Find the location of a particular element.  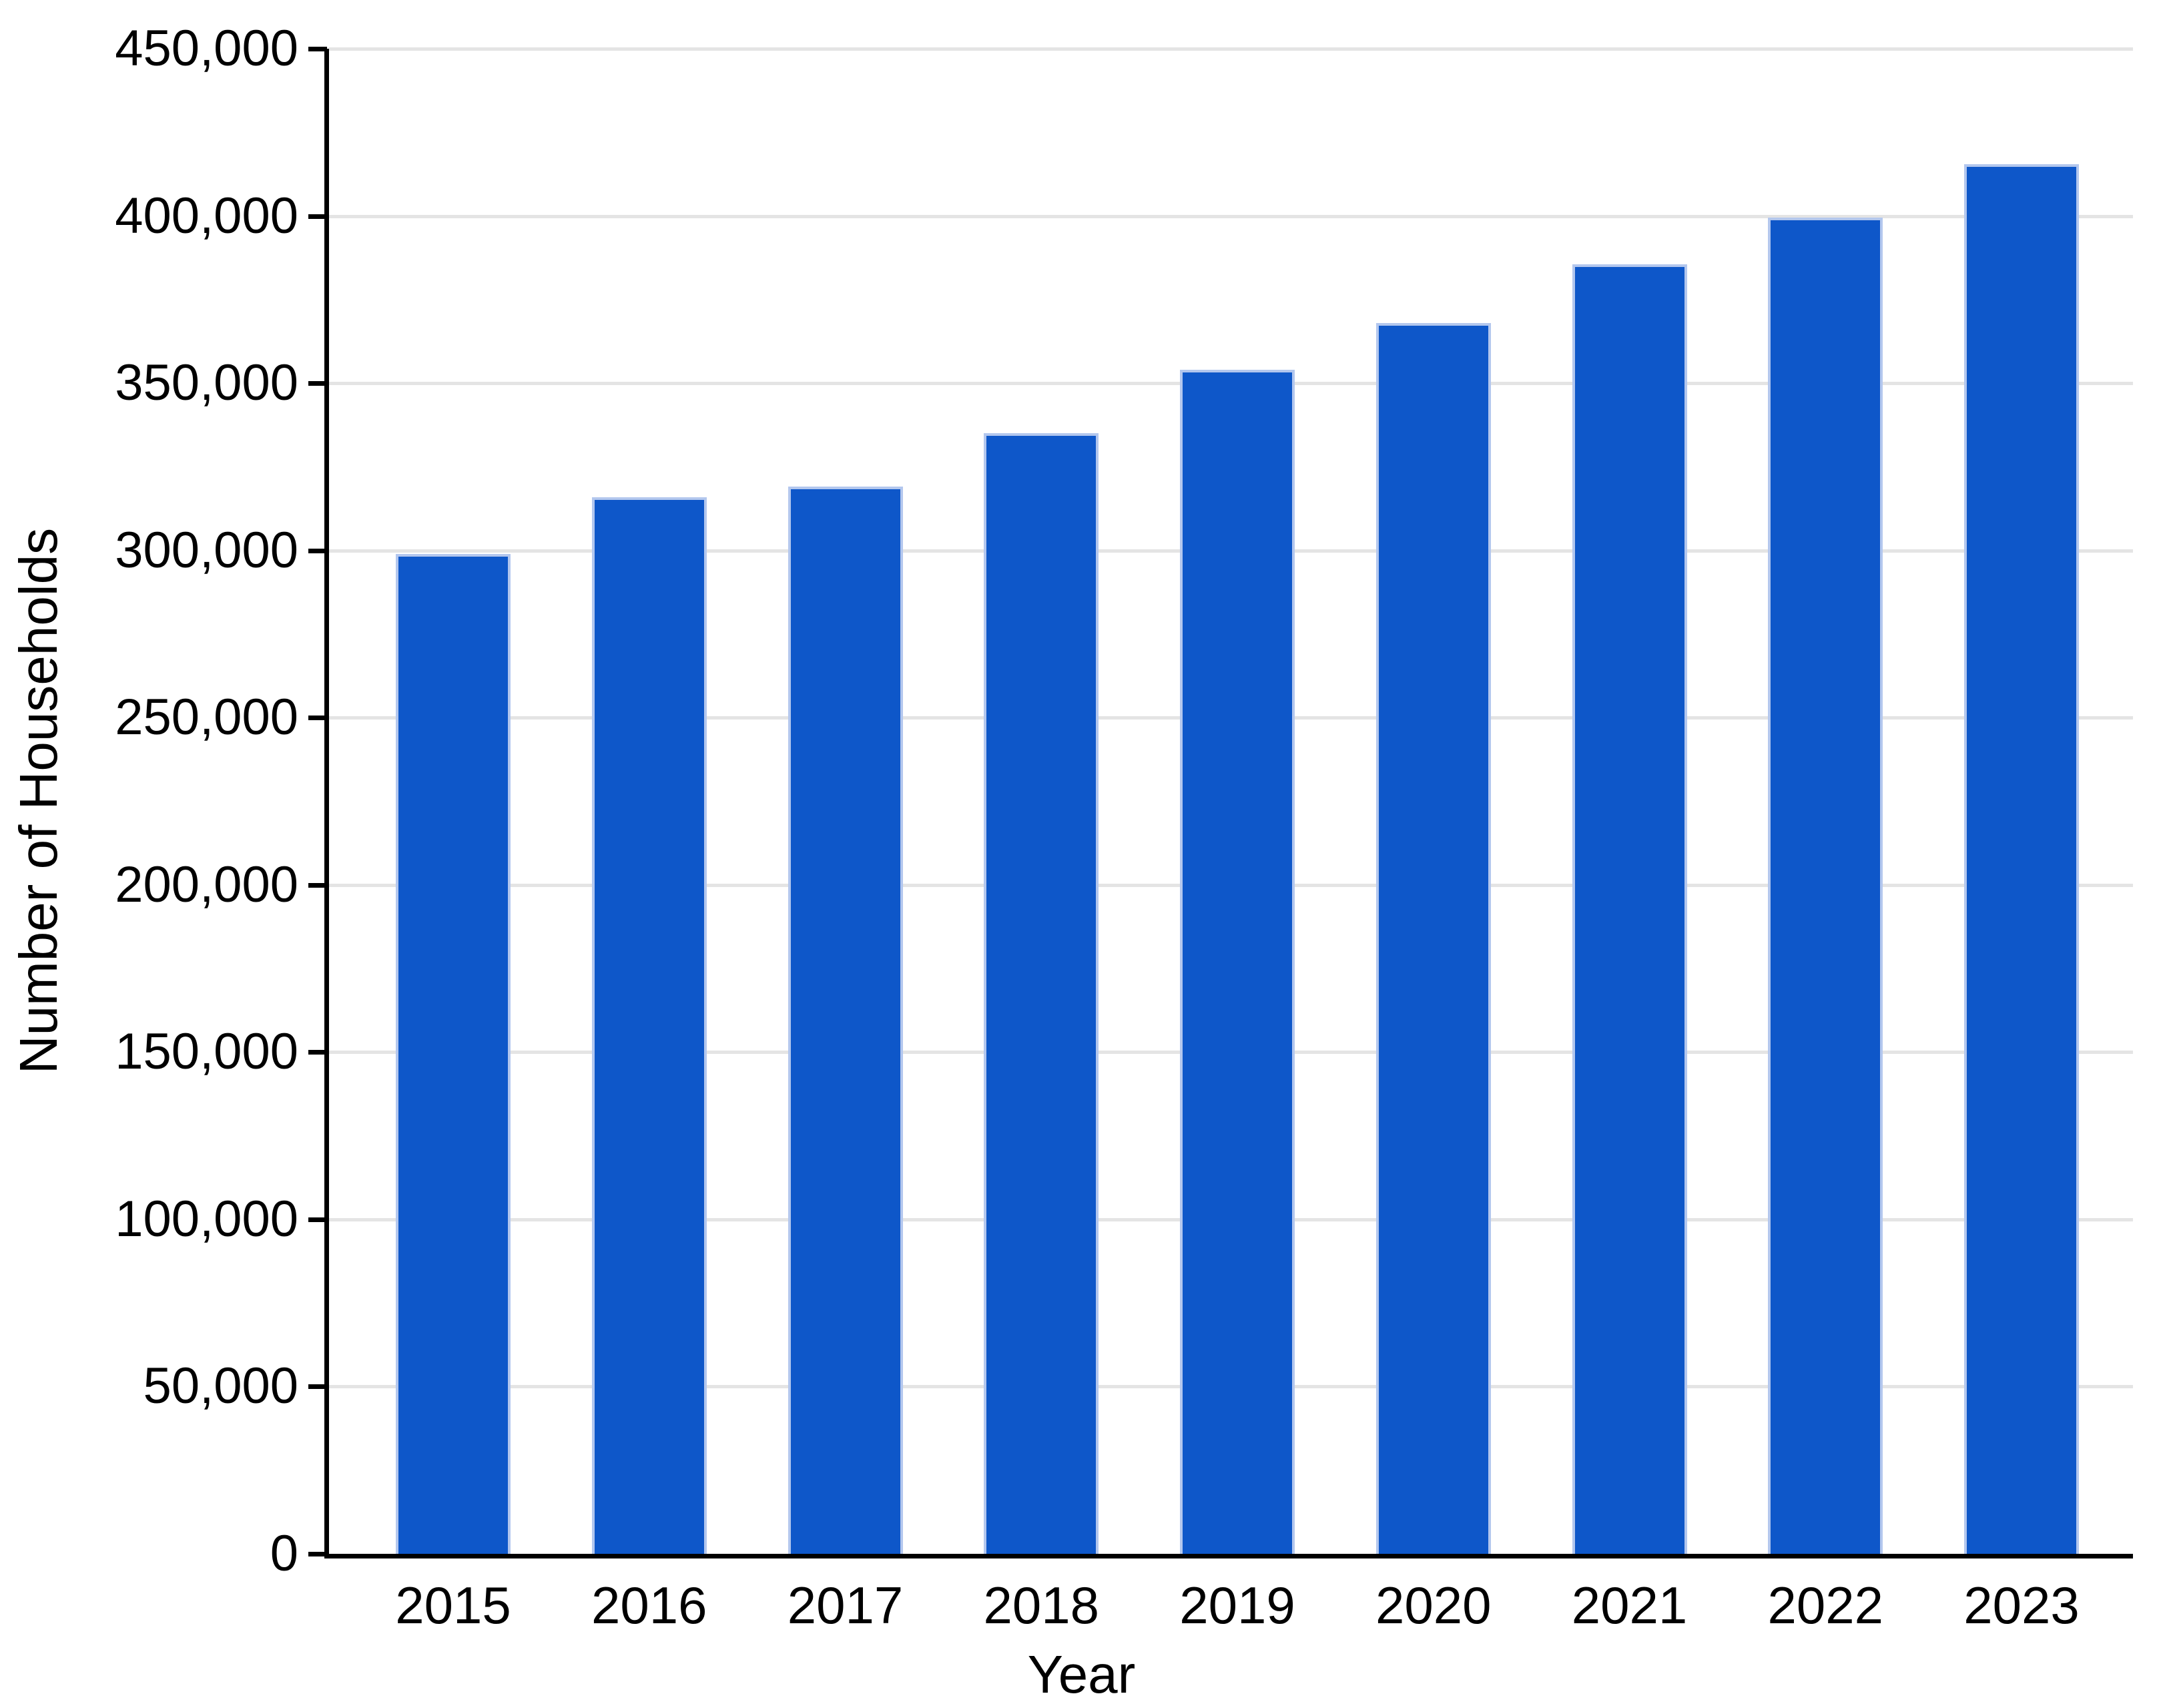

bar-2019 is located at coordinates (1238, 962).